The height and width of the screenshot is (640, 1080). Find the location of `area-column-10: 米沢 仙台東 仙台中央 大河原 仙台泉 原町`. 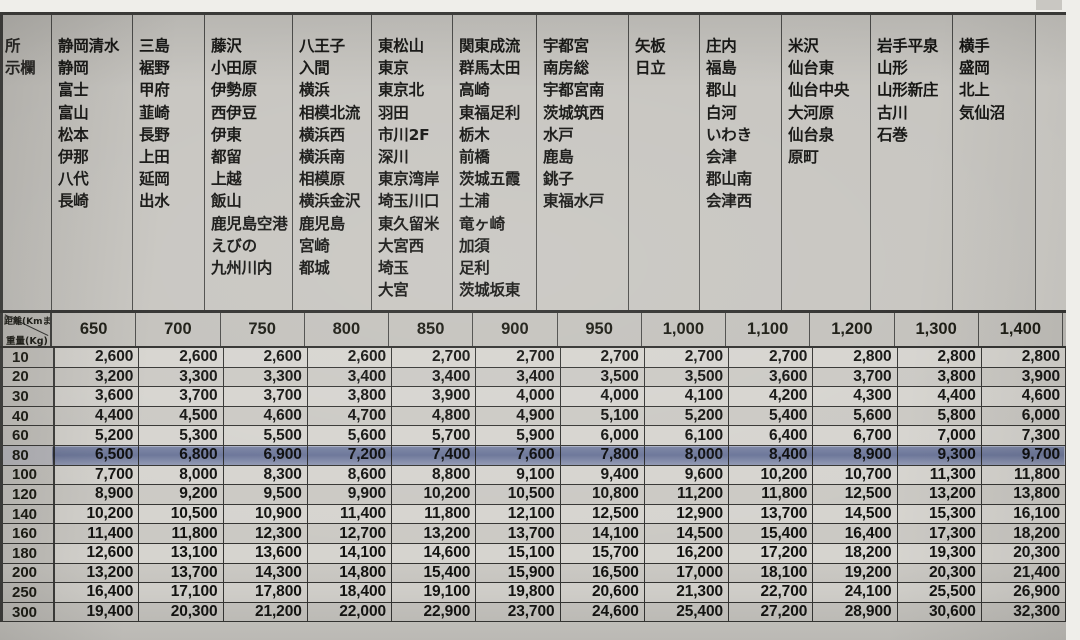

area-column-10: 米沢 仙台東 仙台中央 大河原 仙台泉 原町 is located at coordinates (826, 162).